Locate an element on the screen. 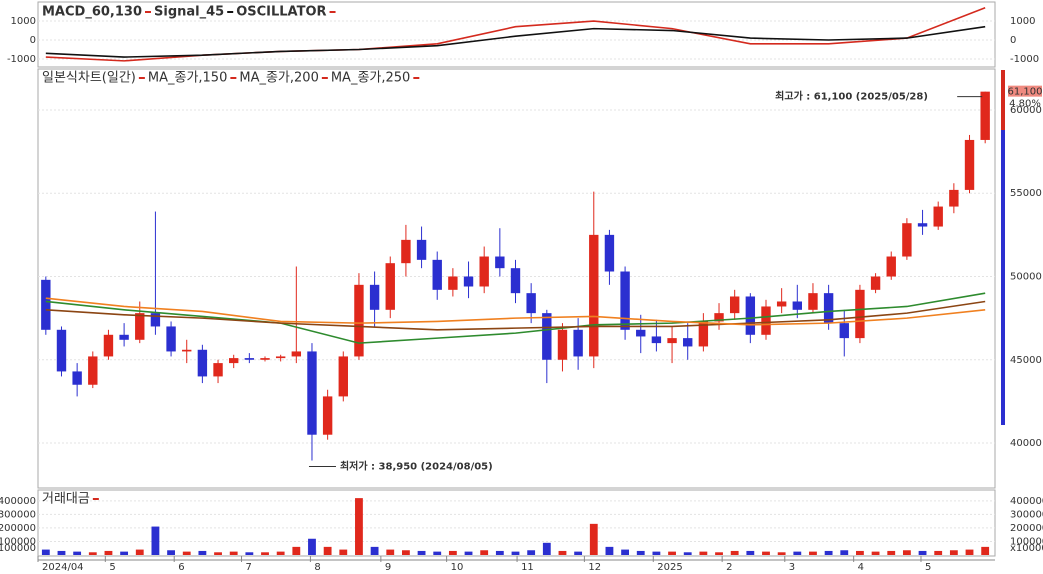 This screenshot has height=574, width=1043. x-tick-label: 4 is located at coordinates (861, 567).